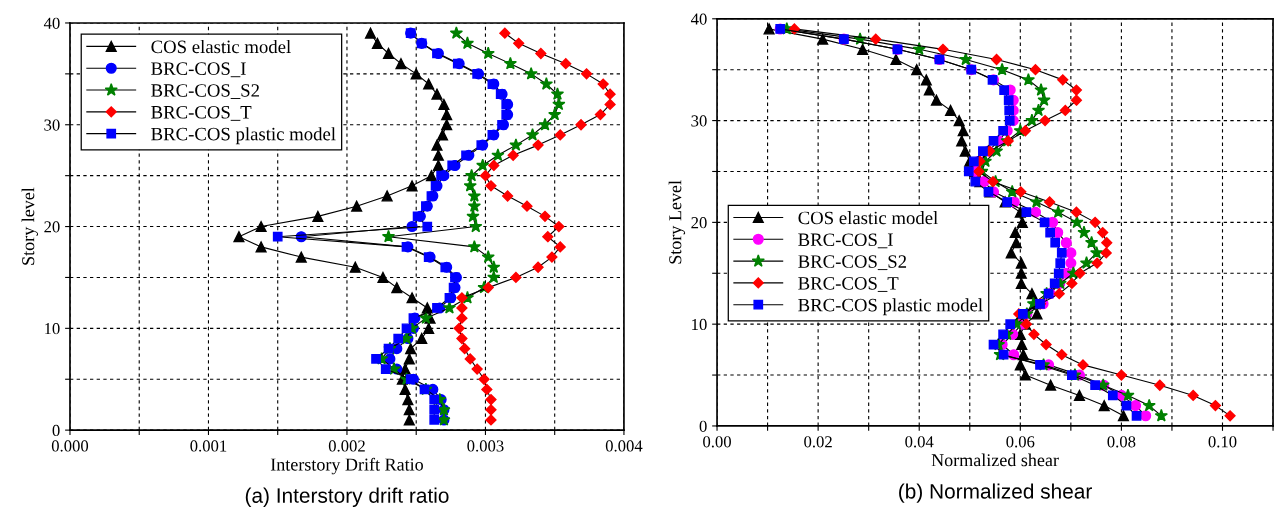 Image resolution: width=1277 pixels, height=522 pixels. I want to click on x-tick-label: 0.004, so click(624, 446).